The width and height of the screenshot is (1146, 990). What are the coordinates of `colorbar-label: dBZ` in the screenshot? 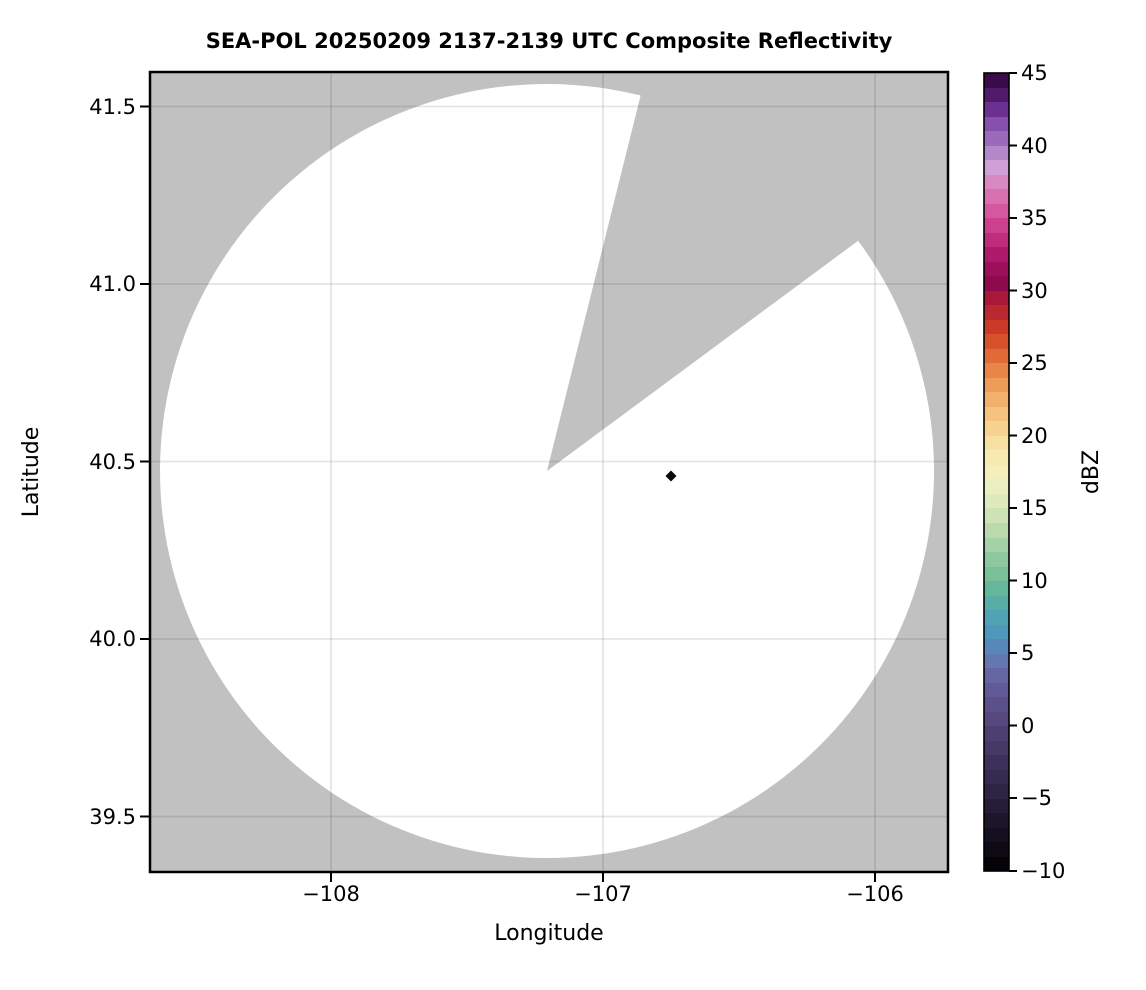 It's located at (1091, 472).